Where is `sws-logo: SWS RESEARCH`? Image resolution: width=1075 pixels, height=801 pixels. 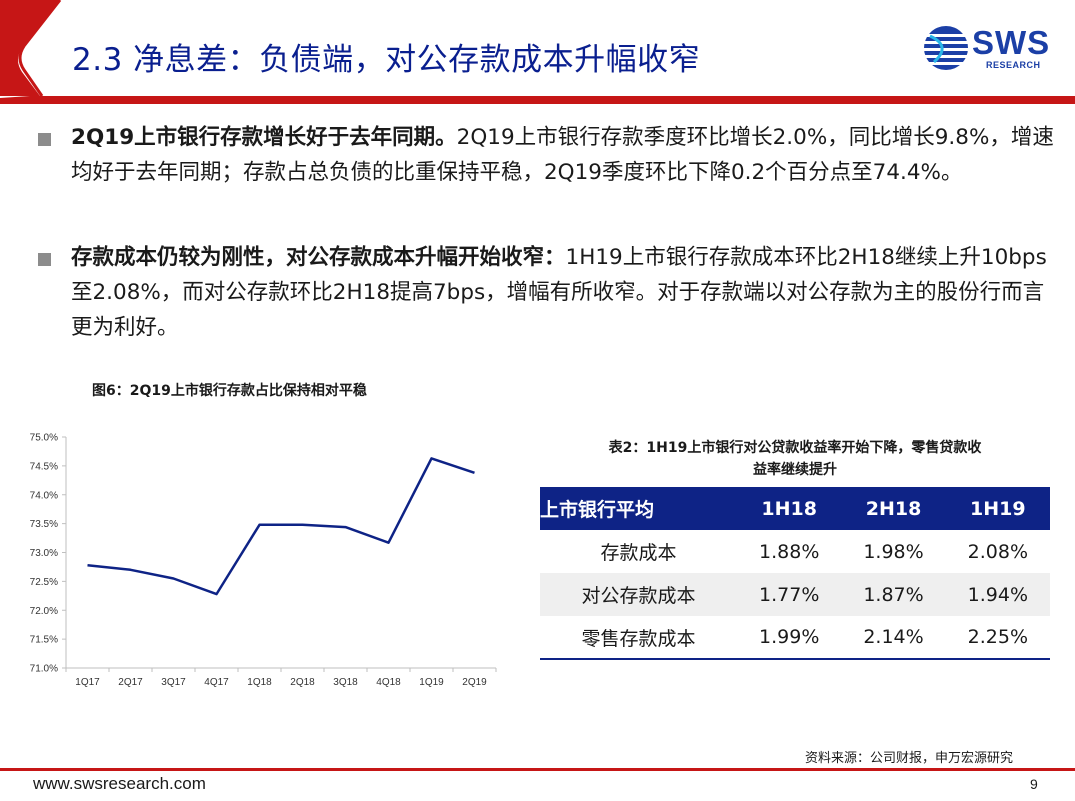
sws-logo: SWS RESEARCH is located at coordinates (992, 48).